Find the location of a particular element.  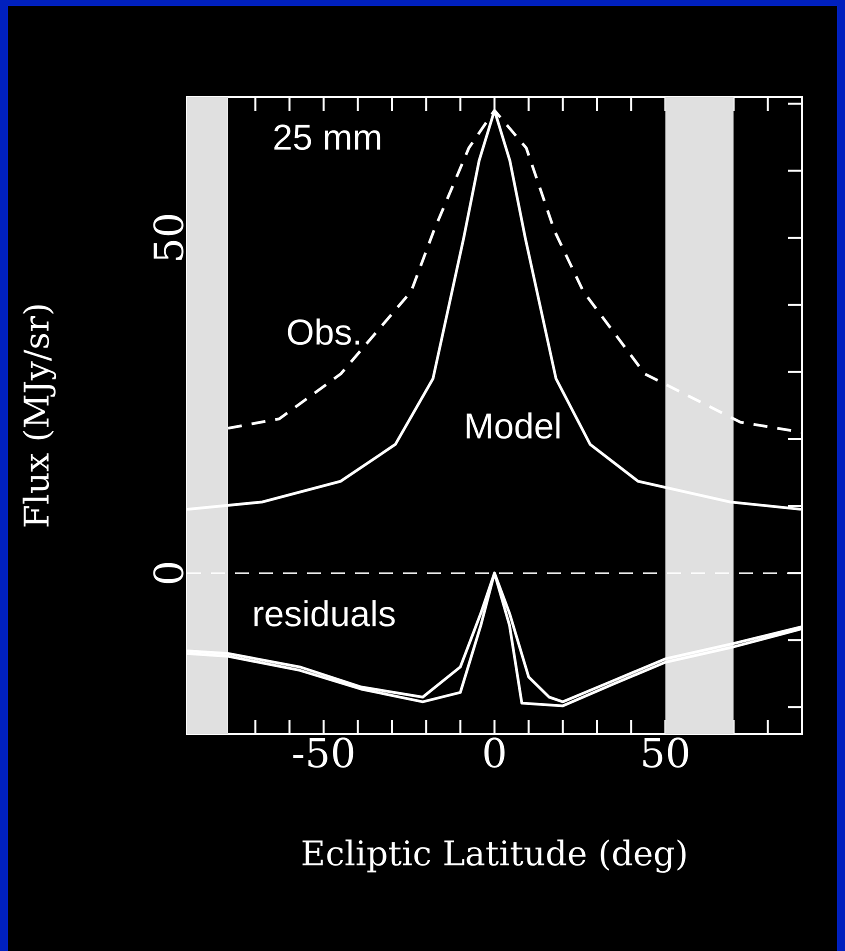

x-tick-label: 50 is located at coordinates (665, 753).